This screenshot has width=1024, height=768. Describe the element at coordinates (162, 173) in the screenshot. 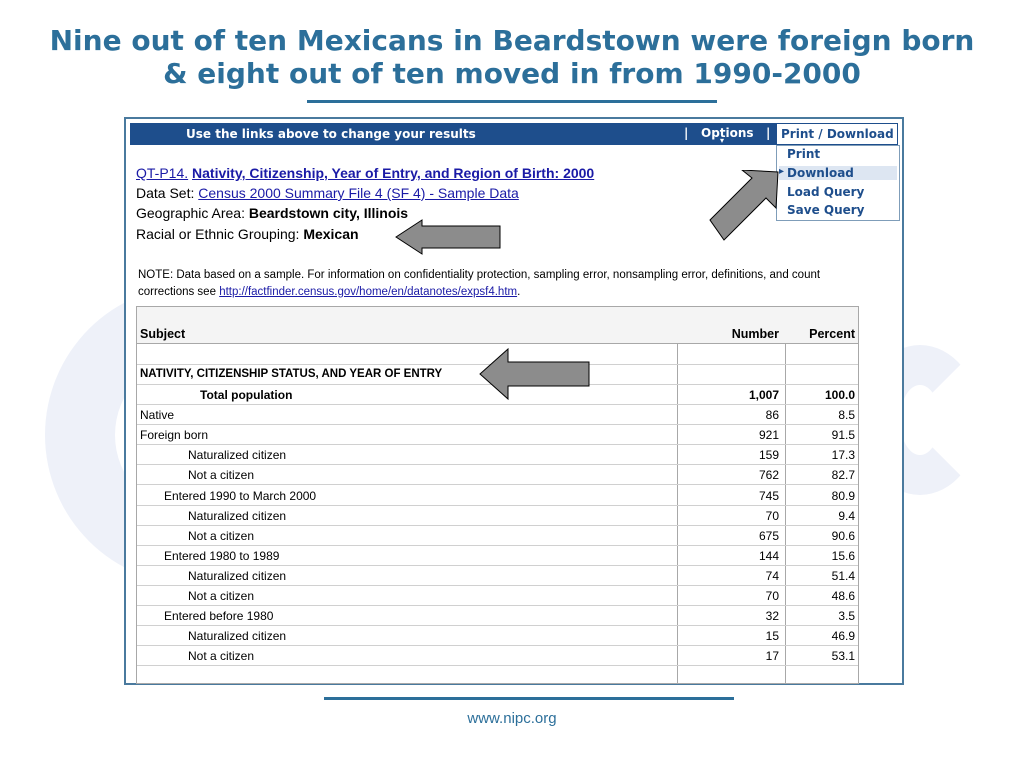

I see `table-id-link: QT-P14.` at that location.